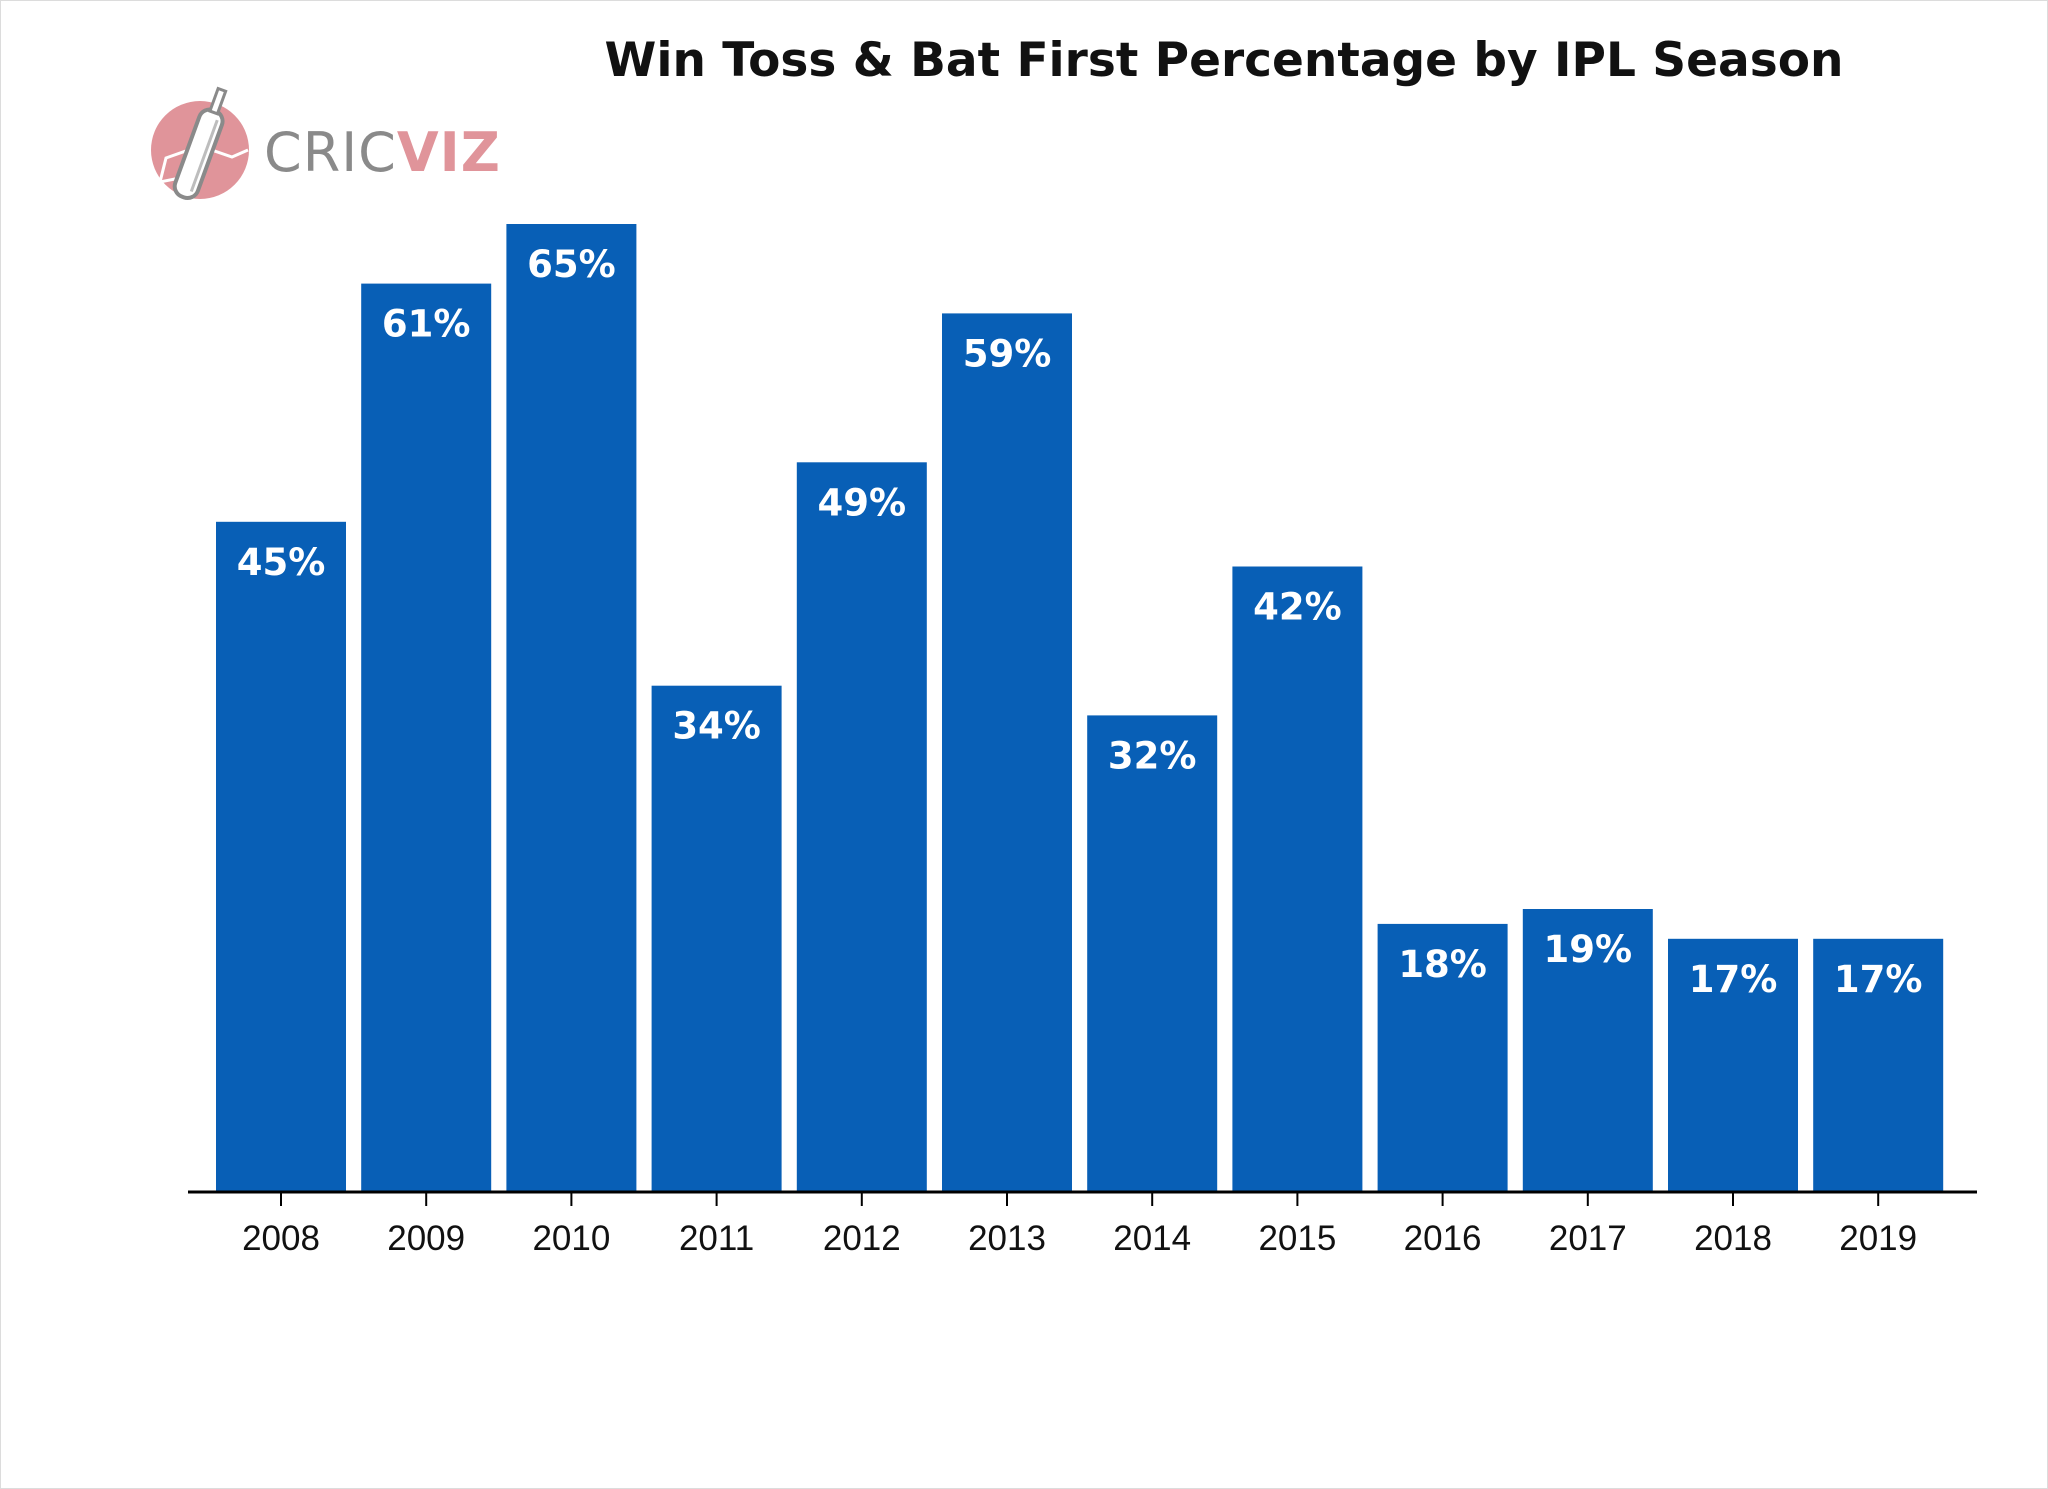 The height and width of the screenshot is (1489, 2048). Describe the element at coordinates (1297, 607) in the screenshot. I see `data-label-2015: 42%` at that location.